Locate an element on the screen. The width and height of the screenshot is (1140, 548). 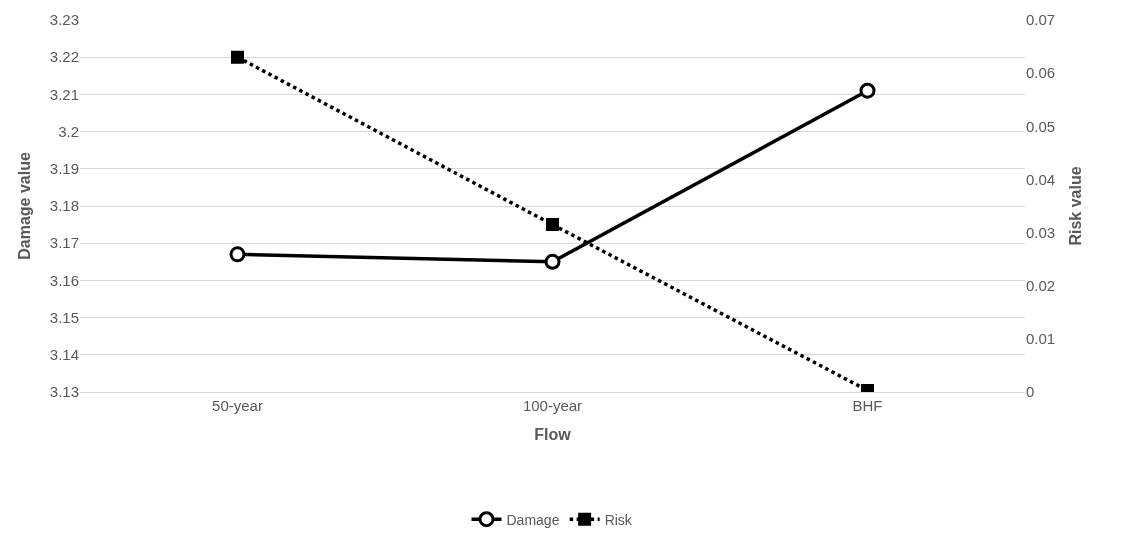
y-tick-label: 3.22 is located at coordinates (64, 57).